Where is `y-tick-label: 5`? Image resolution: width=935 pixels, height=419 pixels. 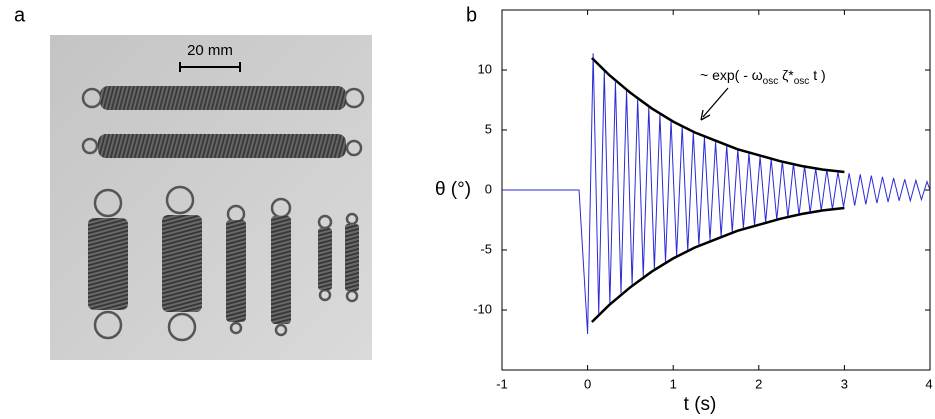 y-tick-label: 5 is located at coordinates (488, 128).